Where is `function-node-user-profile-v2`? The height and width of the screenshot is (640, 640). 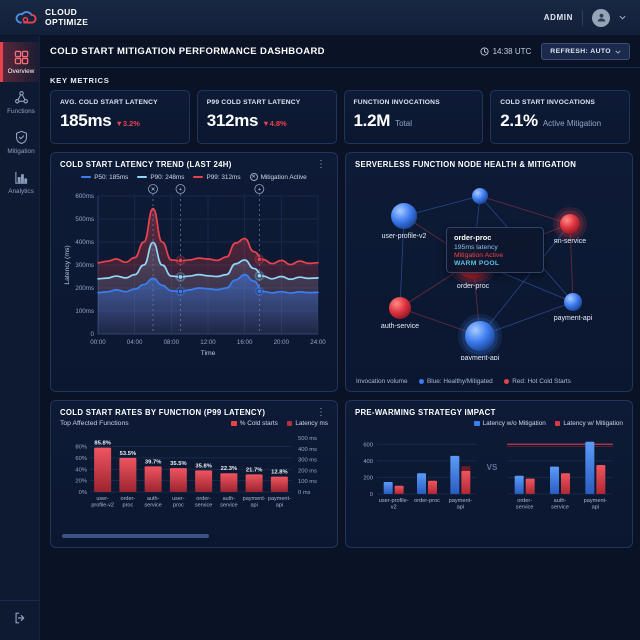 function-node-user-profile-v2 is located at coordinates (404, 216).